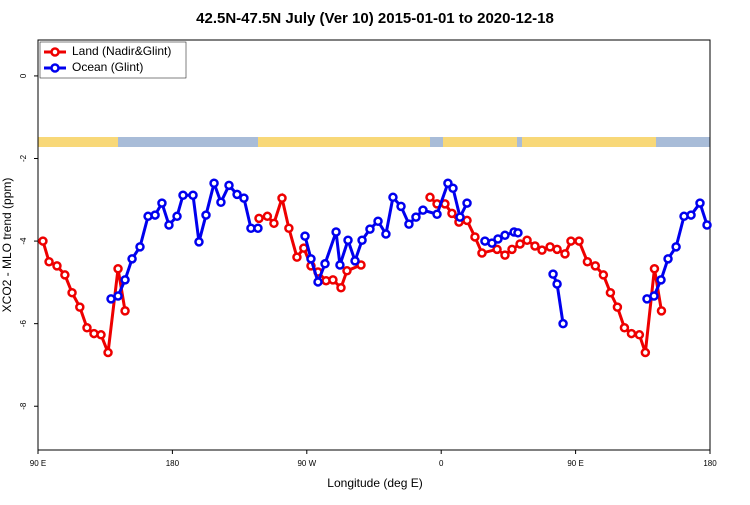  Describe the element at coordinates (7, 245) in the screenshot. I see `y-axis-label: XCO2 - MLO trend (ppm)` at that location.